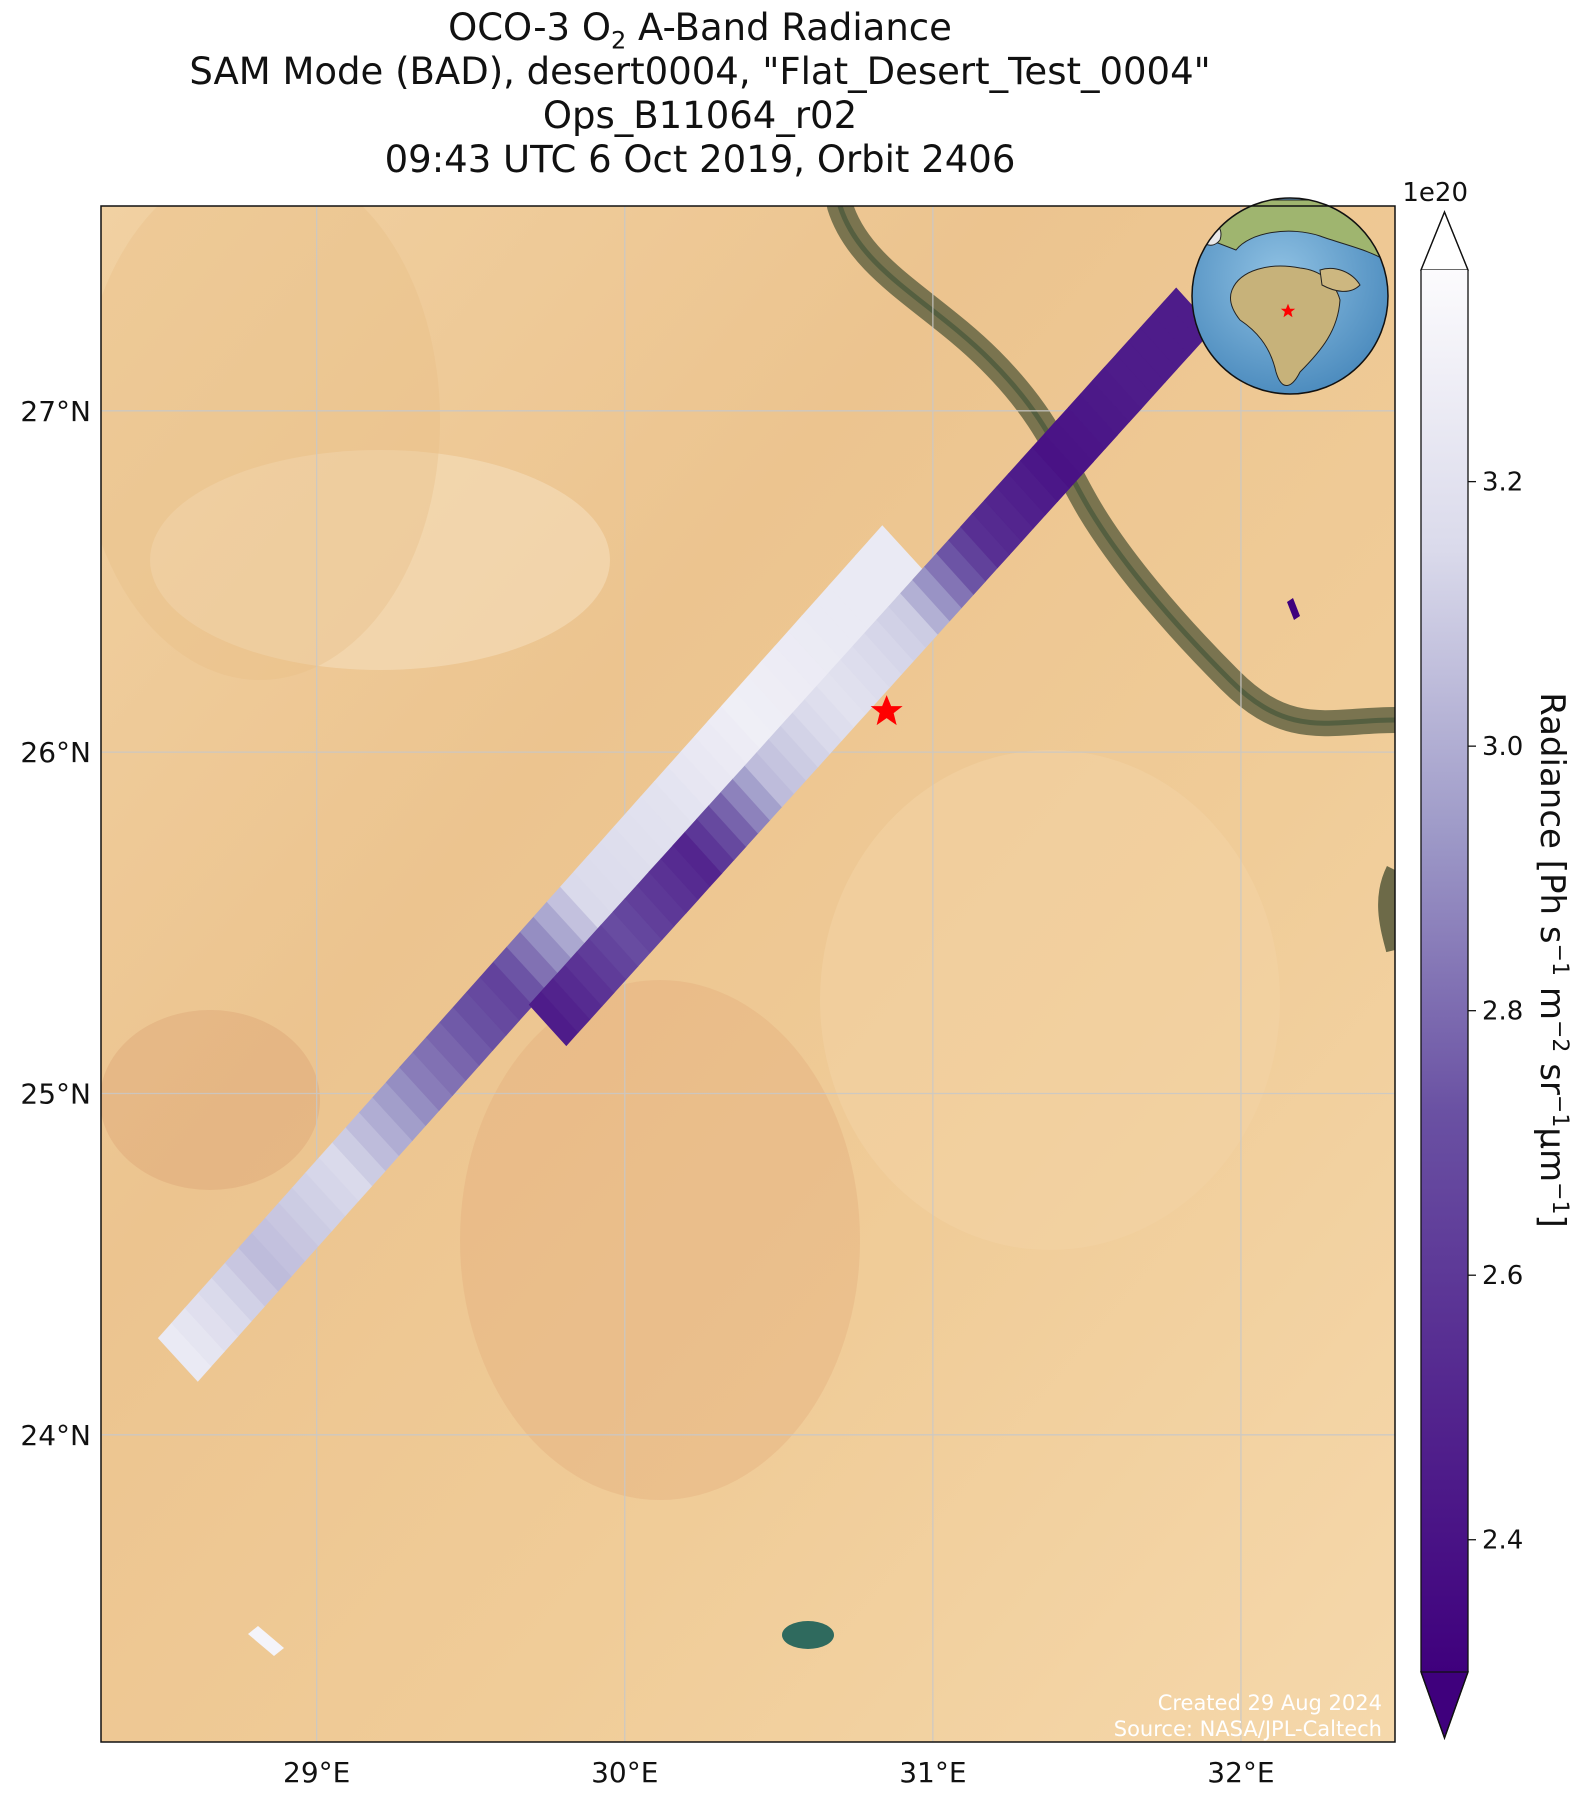 The width and height of the screenshot is (1581, 1796). I want to click on colorbar-extend-low, so click(1444, 1705).